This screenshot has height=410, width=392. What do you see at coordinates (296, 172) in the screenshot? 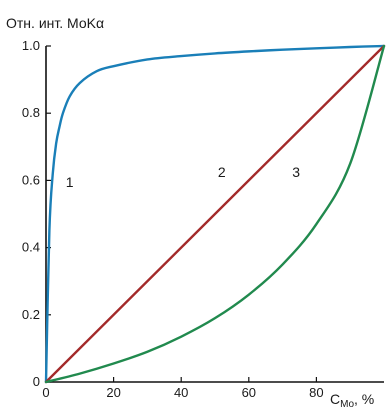
I see `curve-label-3: 3` at bounding box center [296, 172].